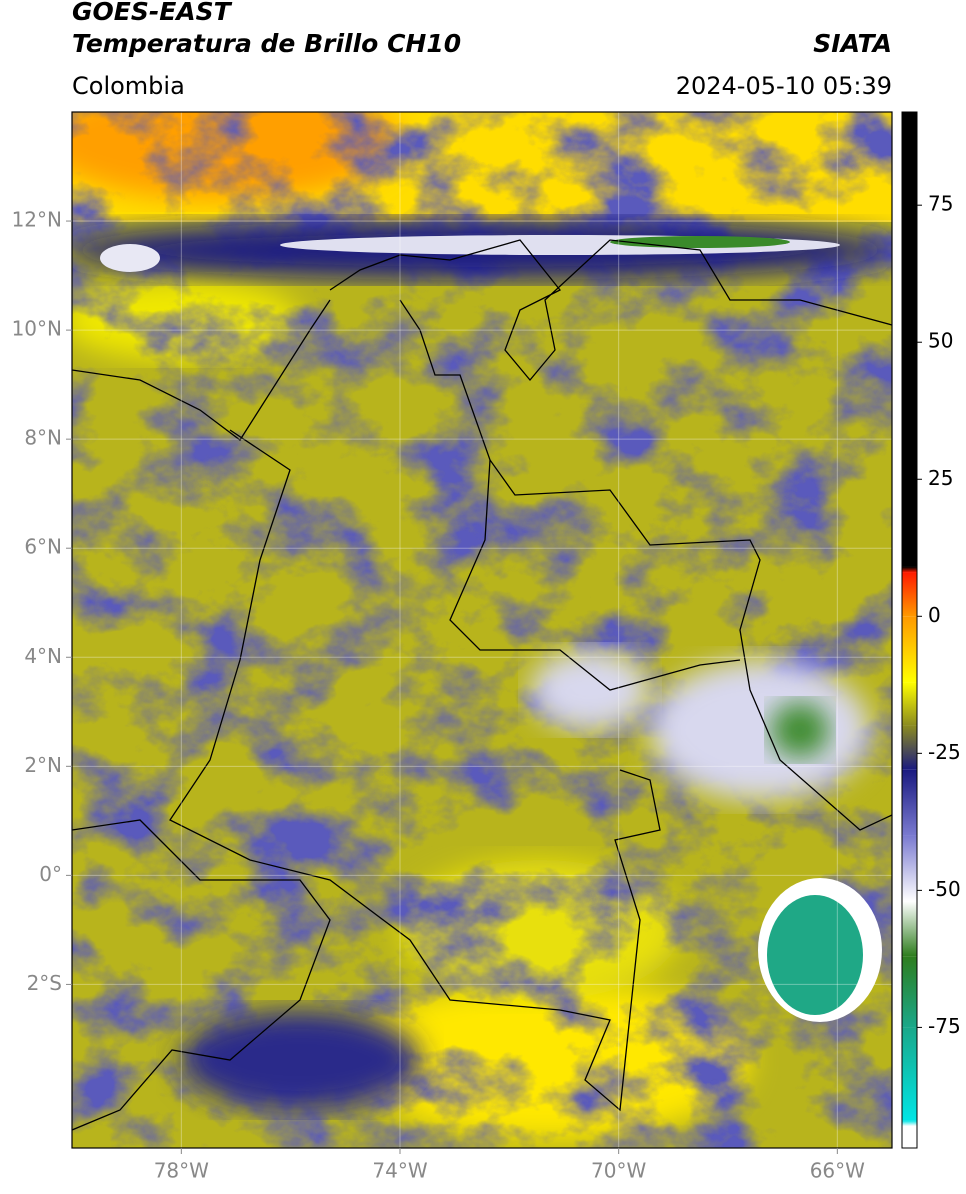 Image resolution: width=966 pixels, height=1194 pixels. Describe the element at coordinates (37, 220) in the screenshot. I see `y-tick-label: 12°N` at that location.